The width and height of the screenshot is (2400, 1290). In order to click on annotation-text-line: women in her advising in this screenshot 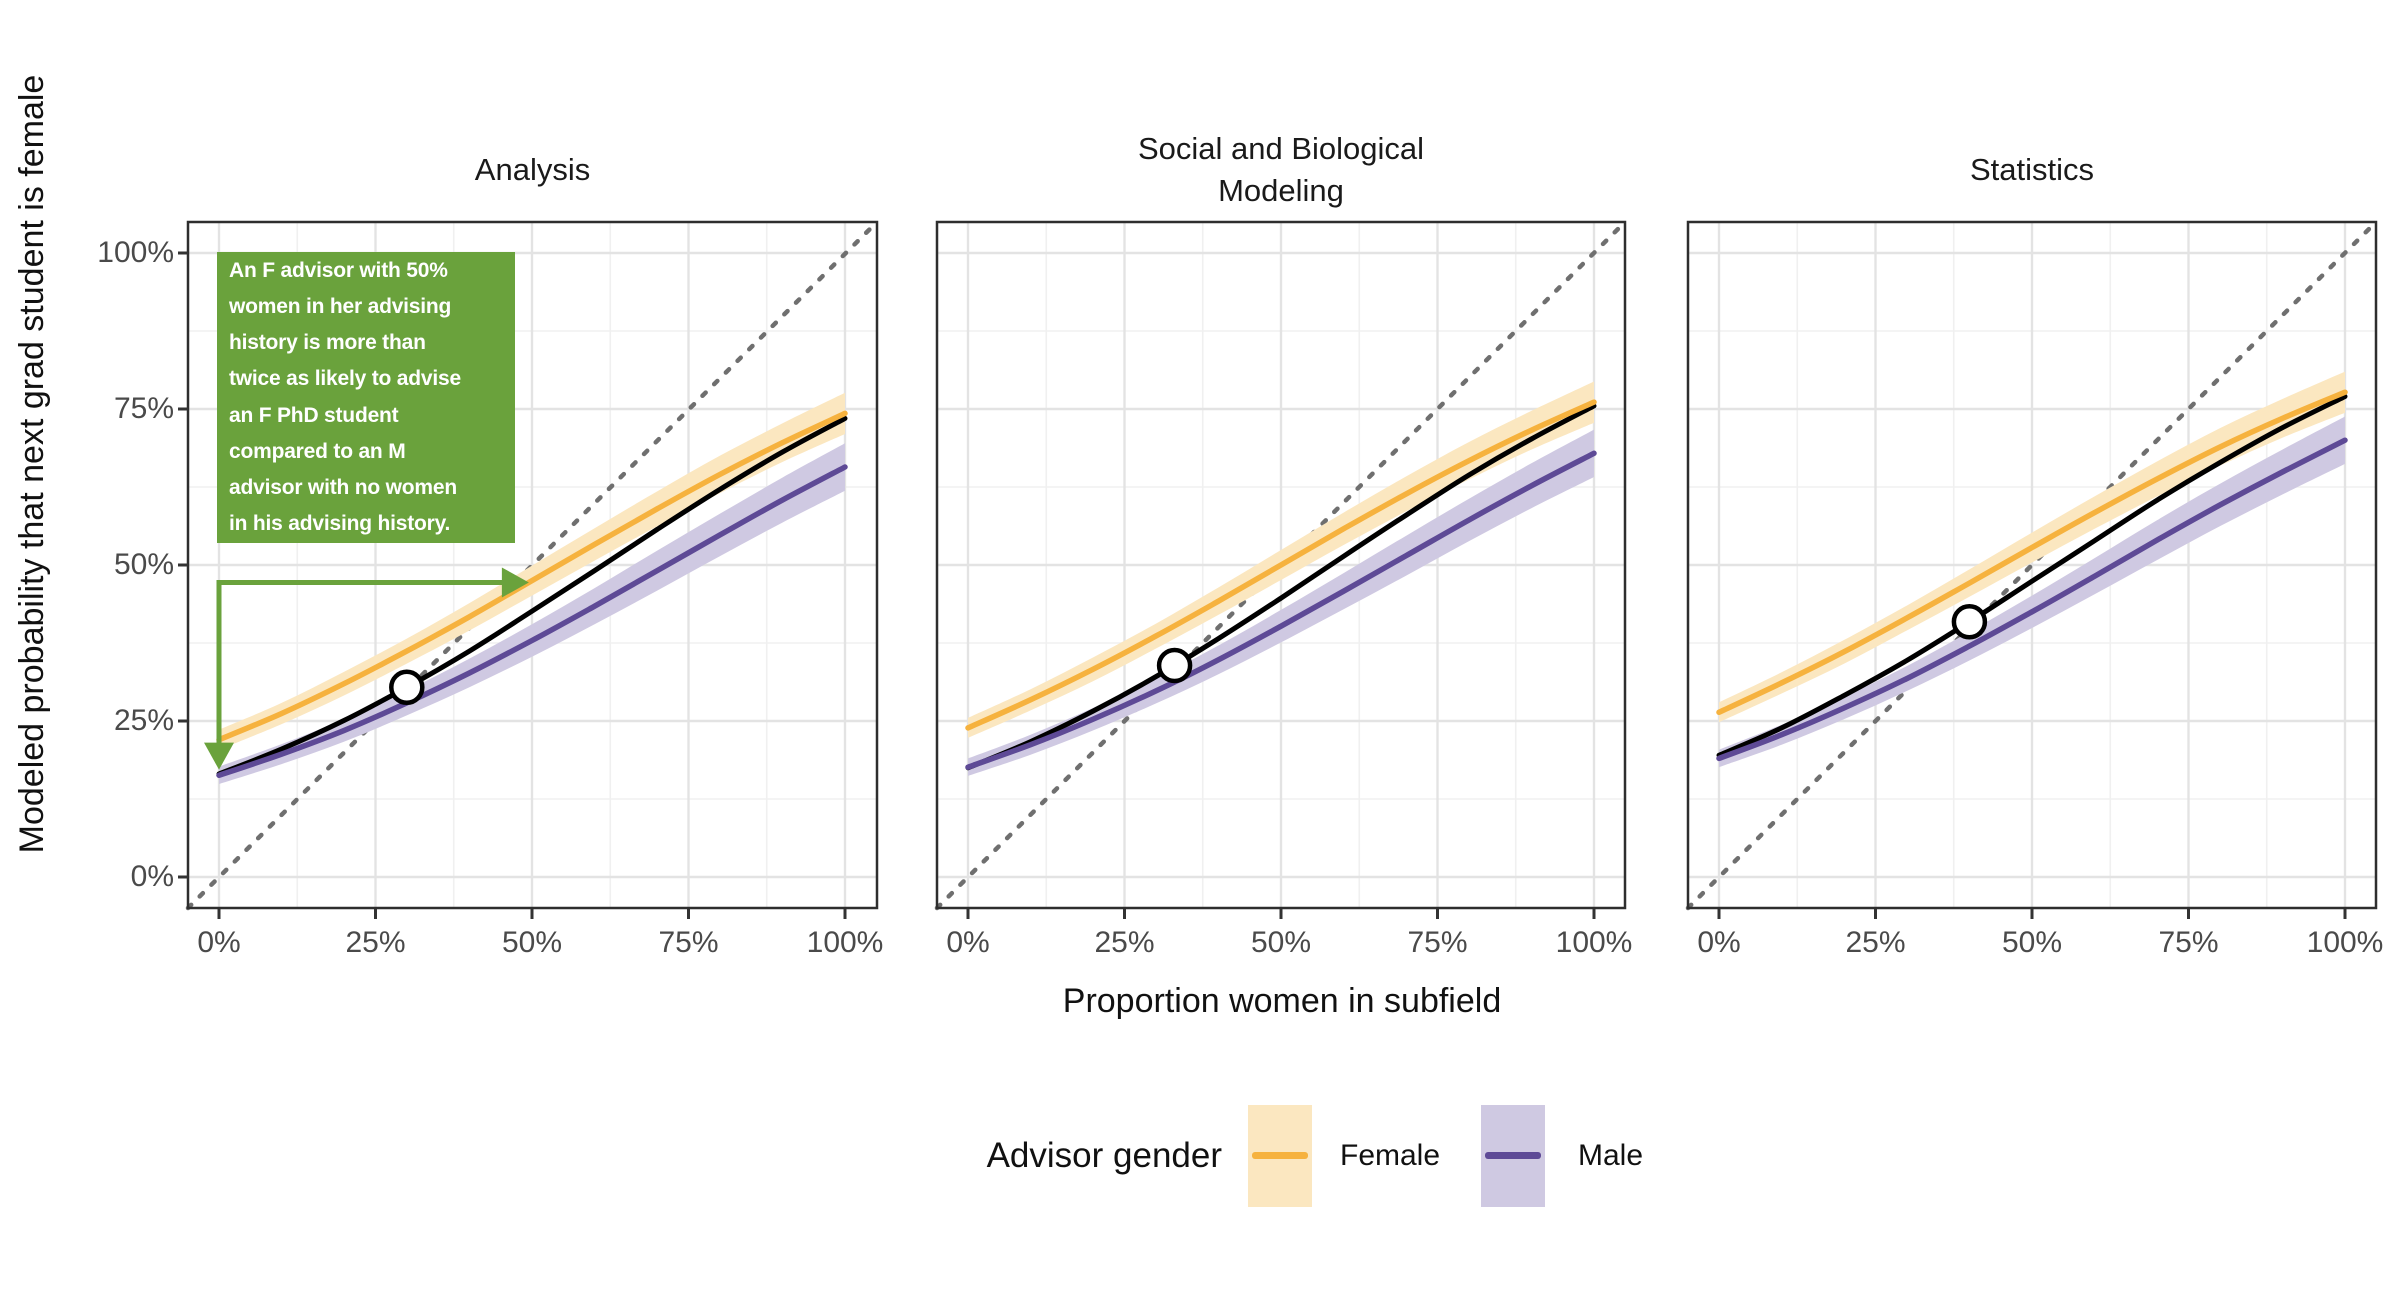, I will do `click(340, 306)`.